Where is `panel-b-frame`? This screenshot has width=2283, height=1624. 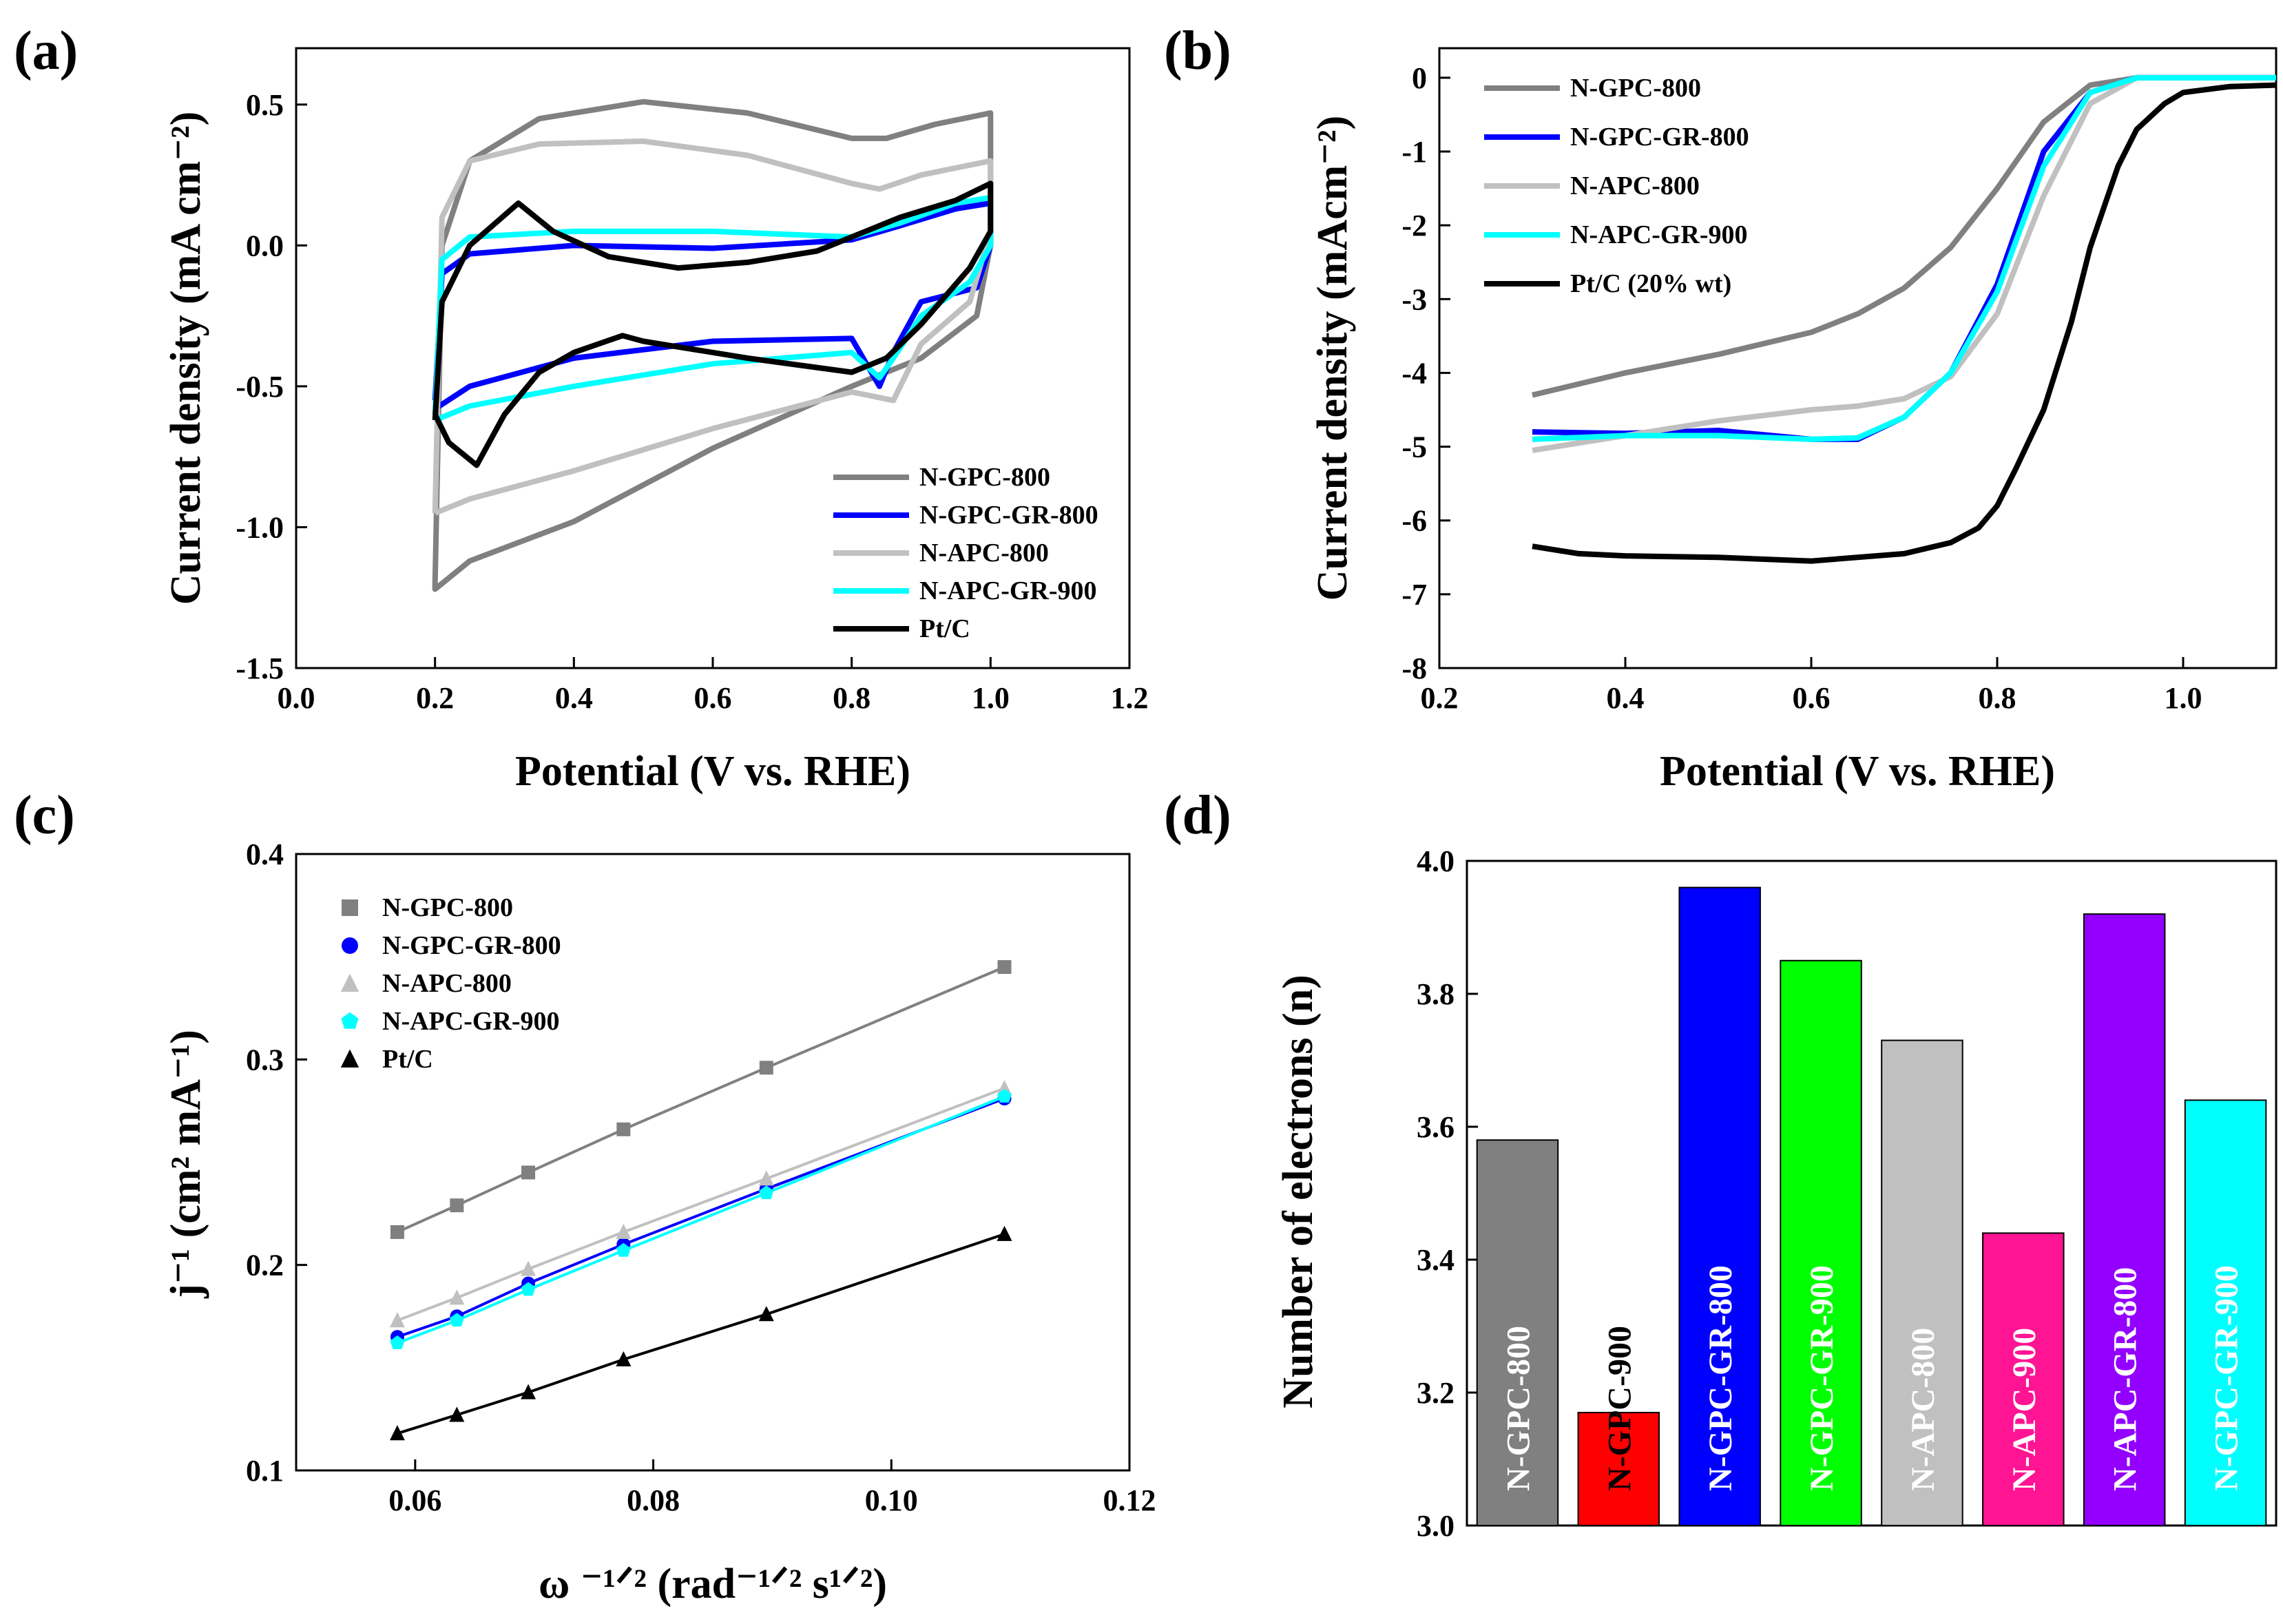 panel-b-frame is located at coordinates (1857, 358).